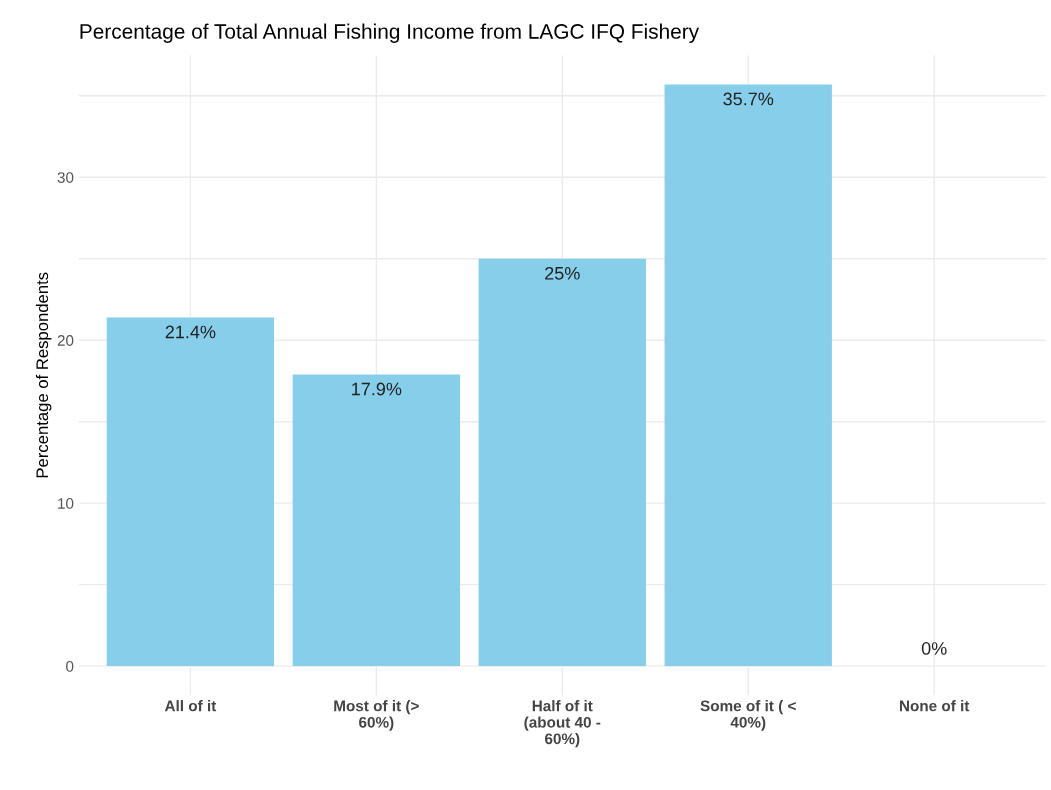  Describe the element at coordinates (377, 389) in the screenshot. I see `data-label: 17.9%` at that location.